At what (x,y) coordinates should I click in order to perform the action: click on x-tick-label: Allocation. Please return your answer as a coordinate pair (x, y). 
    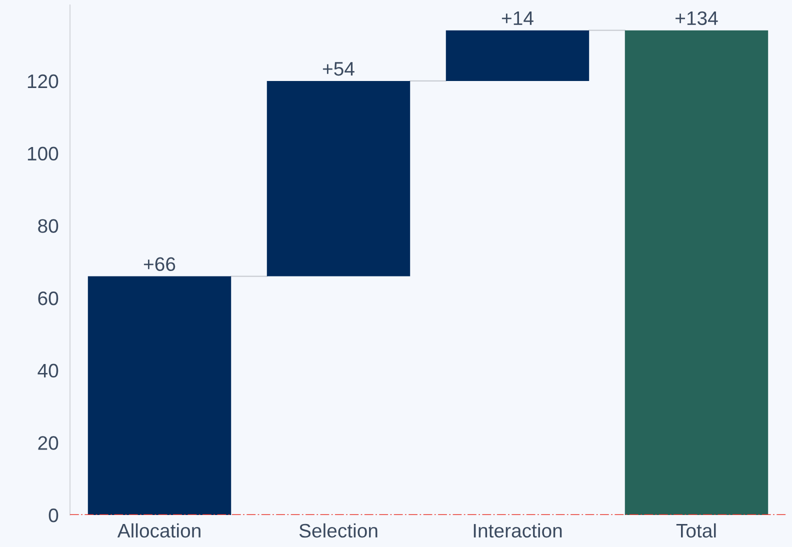
    Looking at the image, I should click on (158, 530).